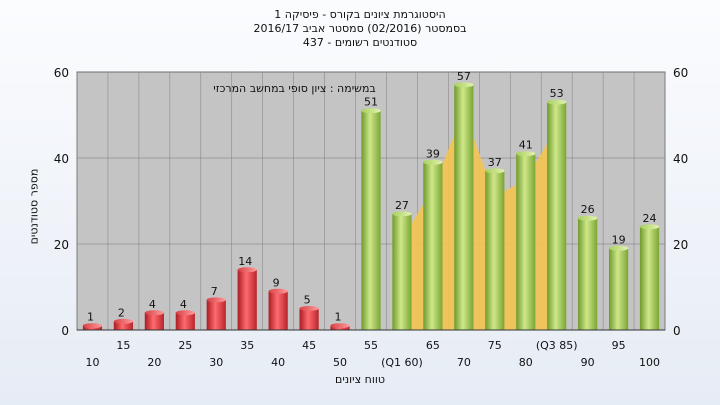 This screenshot has height=405, width=720. I want to click on x-tick-label: 50, so click(340, 362).